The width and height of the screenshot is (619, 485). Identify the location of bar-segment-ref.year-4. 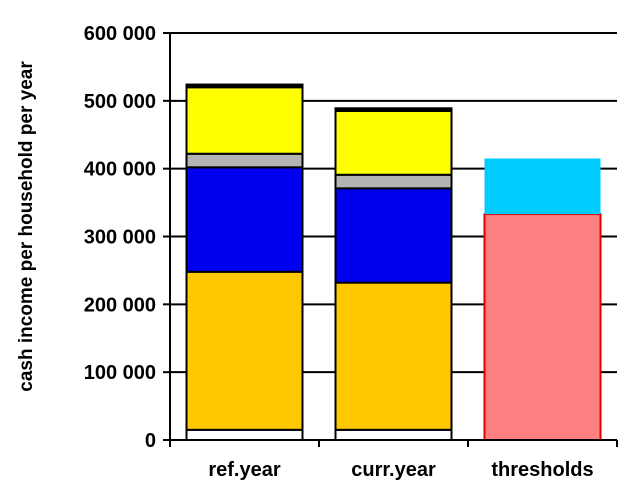
(244, 120).